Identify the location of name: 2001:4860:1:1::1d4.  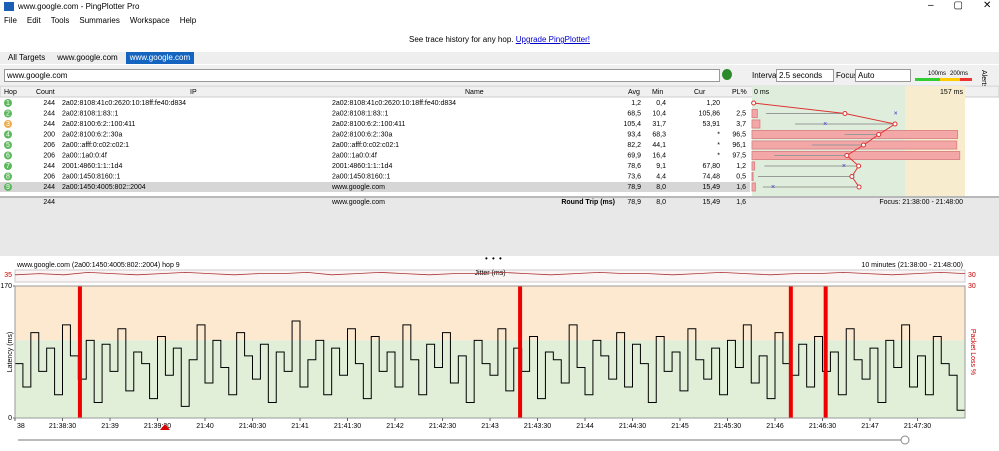
(362, 166).